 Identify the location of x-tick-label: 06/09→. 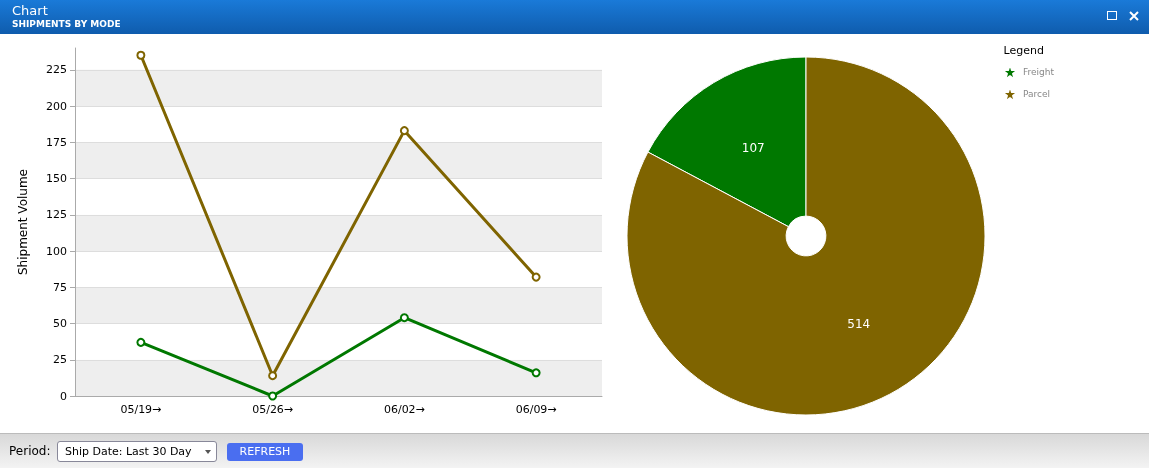
(536, 409).